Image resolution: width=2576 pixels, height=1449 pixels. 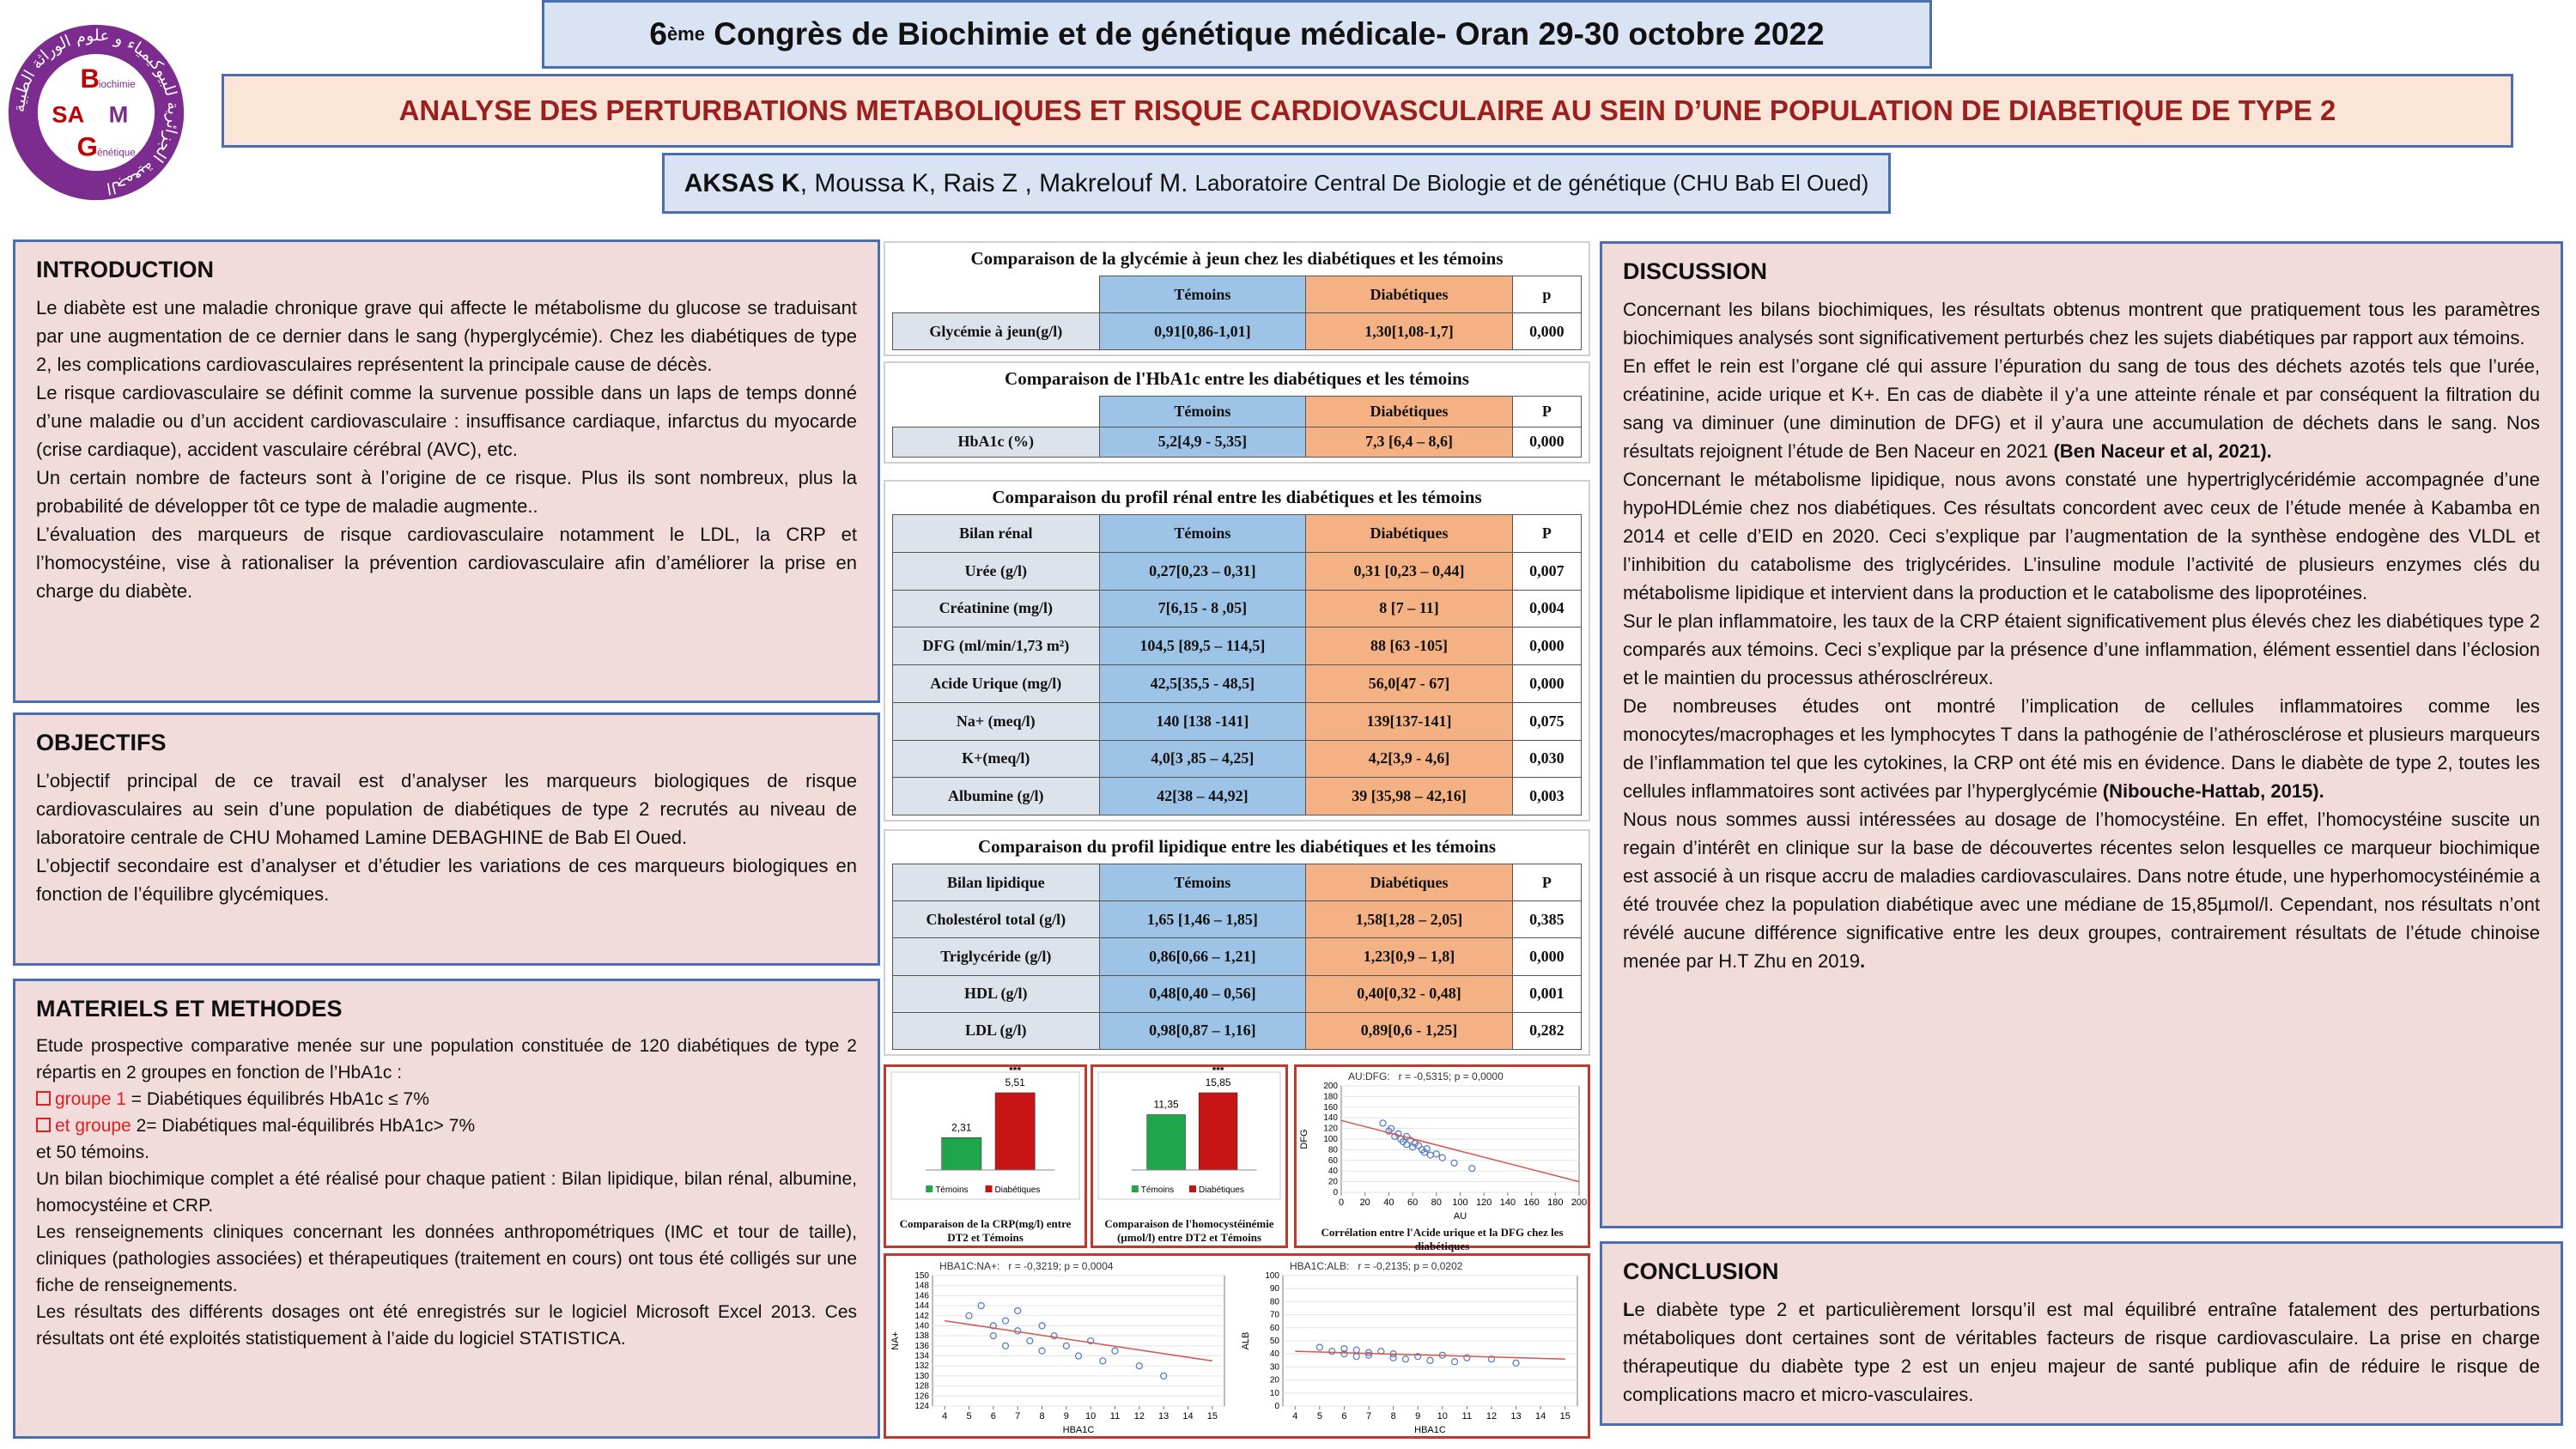 I want to click on y-tick-label: 100, so click(x=1272, y=1276).